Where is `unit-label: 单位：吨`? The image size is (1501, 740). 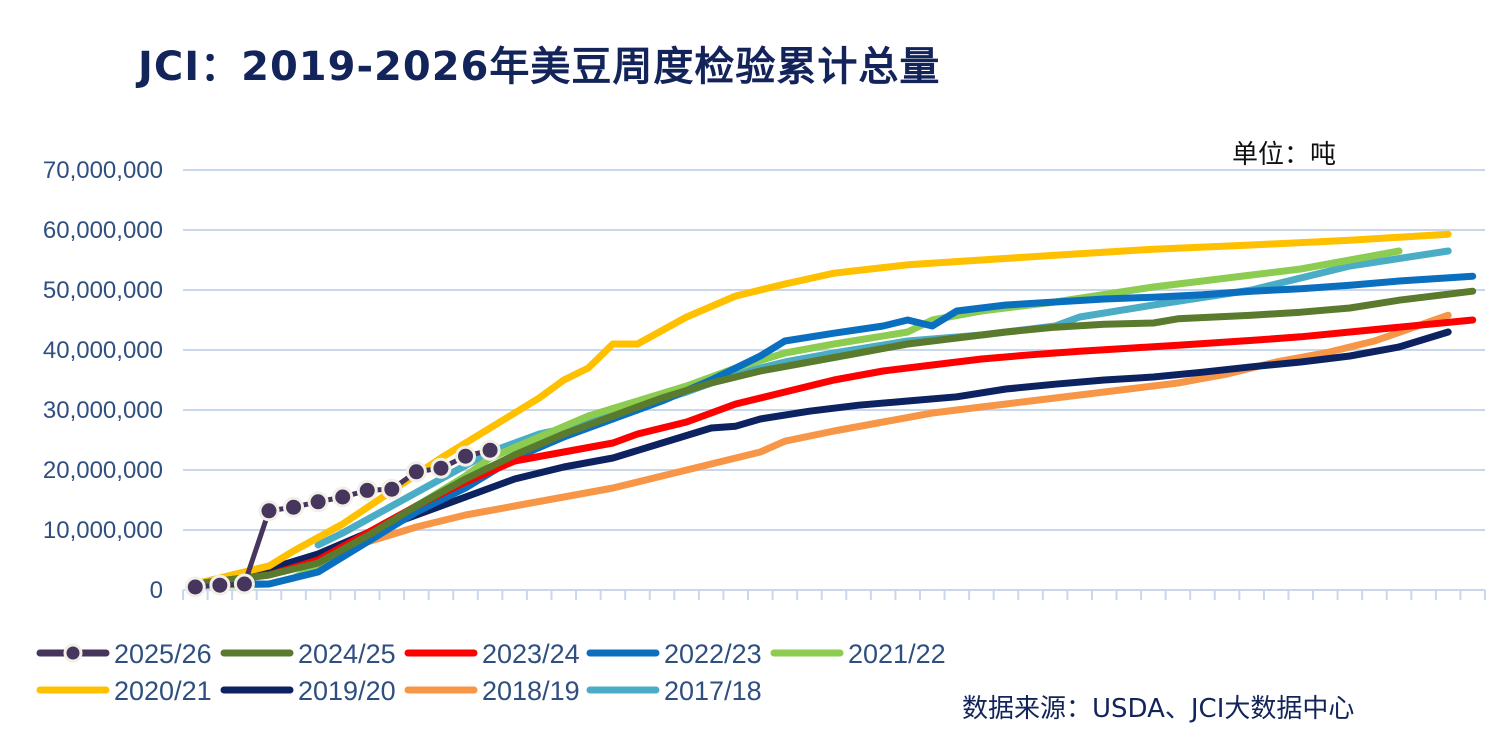
unit-label: 单位：吨 is located at coordinates (1284, 155).